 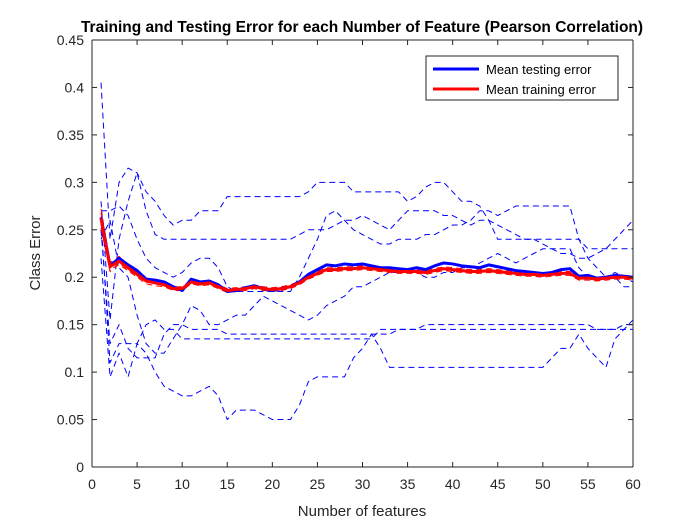 What do you see at coordinates (137, 484) in the screenshot?
I see `x-tick-label: 5` at bounding box center [137, 484].